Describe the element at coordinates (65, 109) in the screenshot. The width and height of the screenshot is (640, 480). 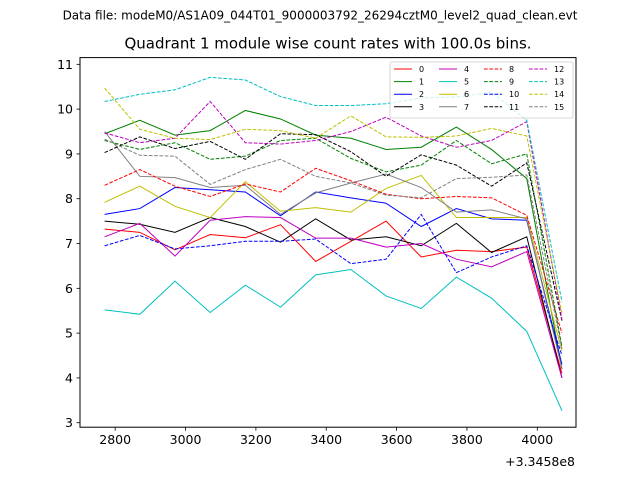
I see `y-tick-label: 10` at that location.